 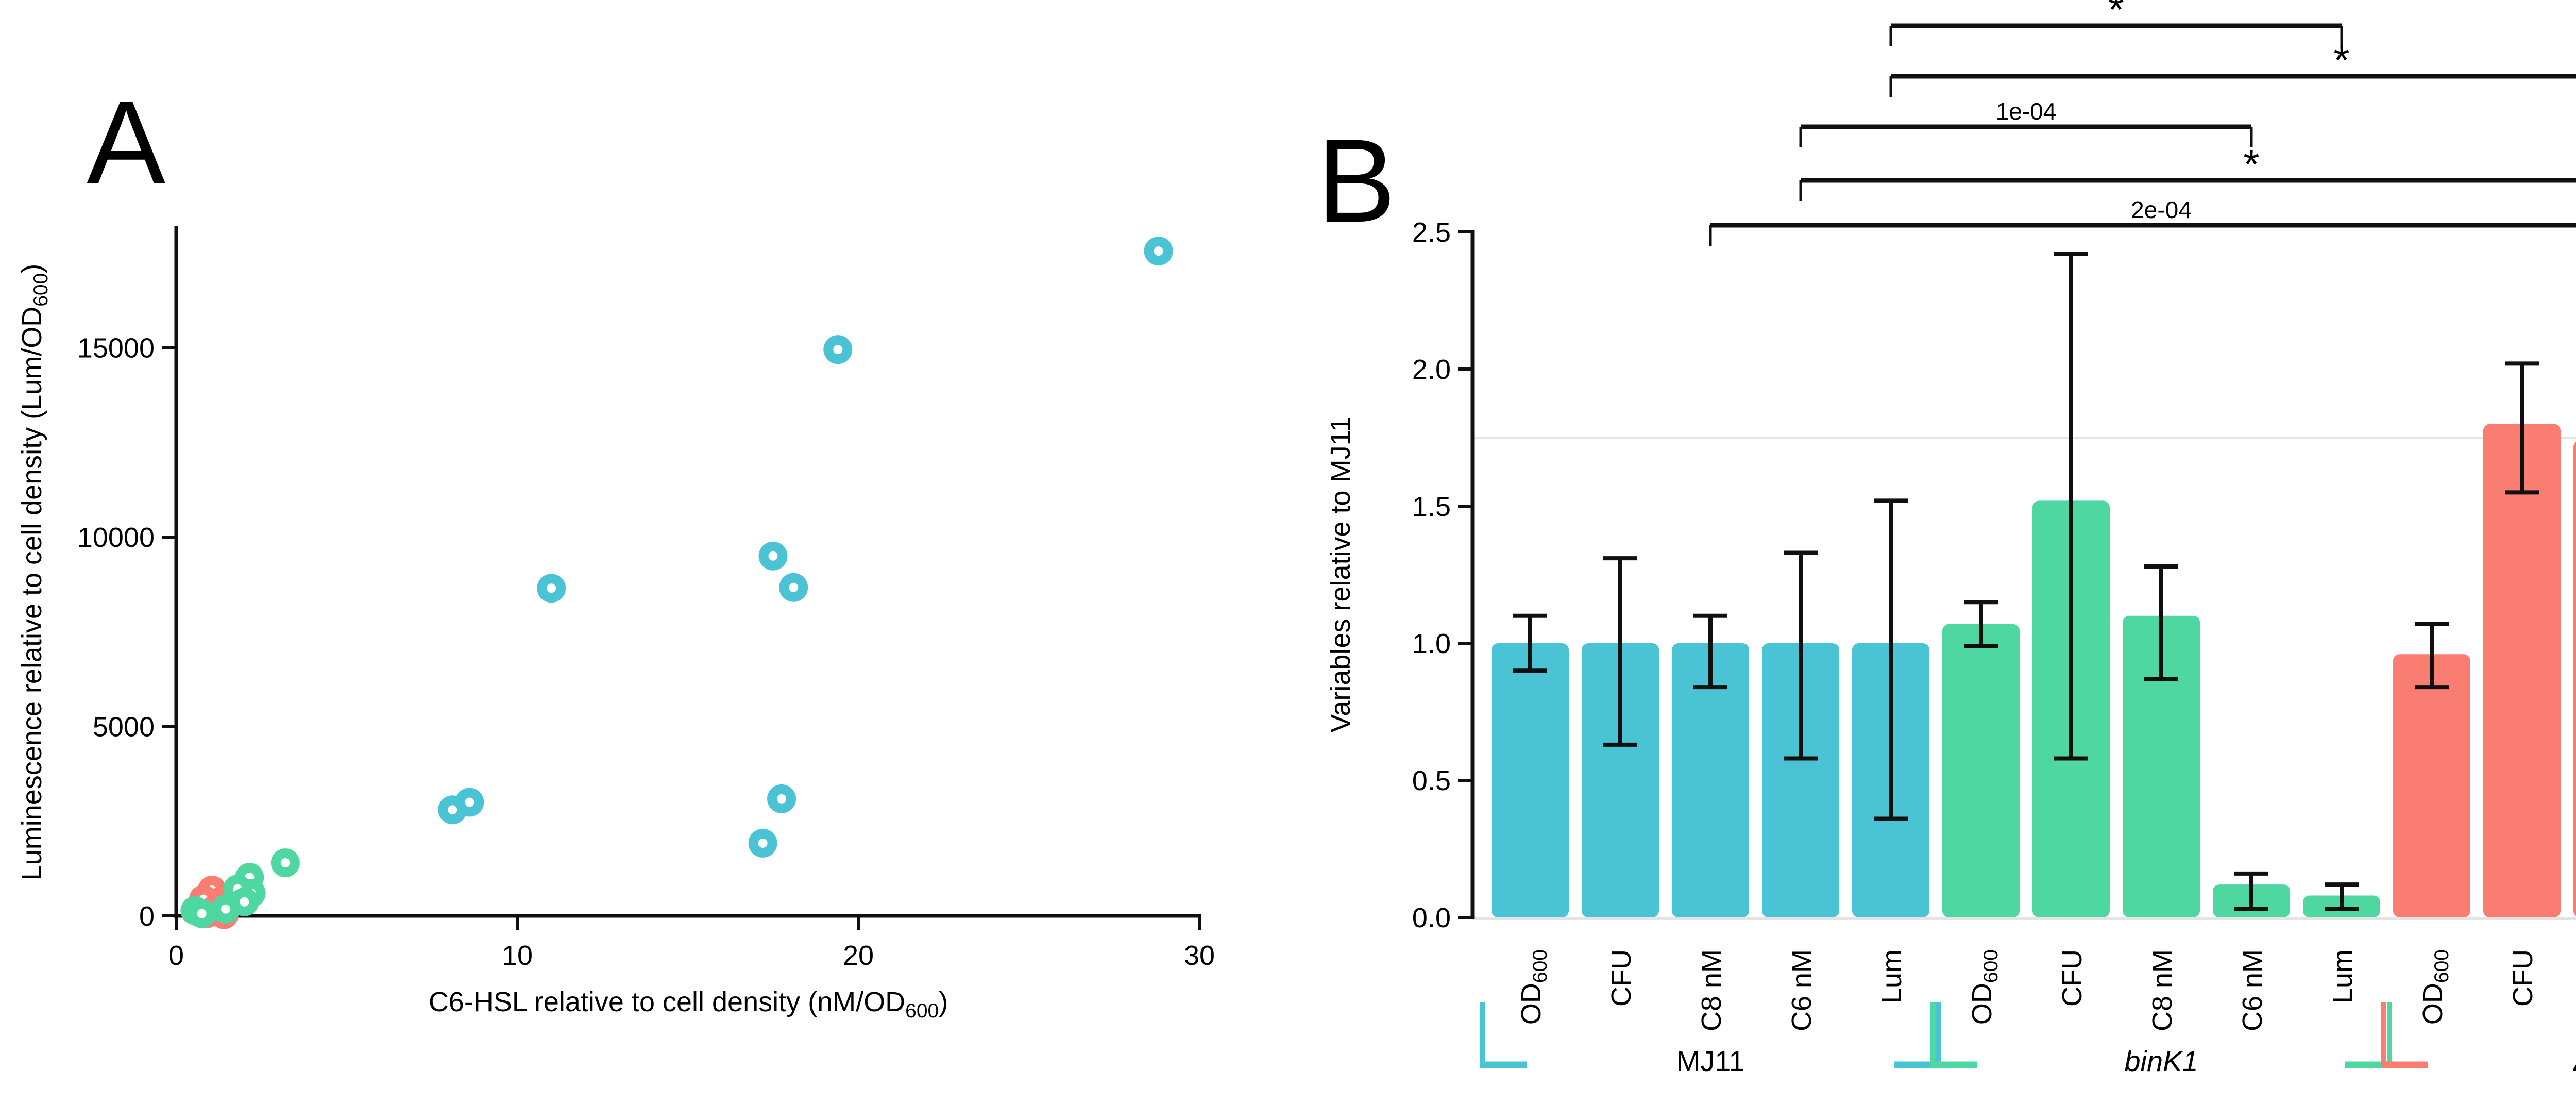 What do you see at coordinates (176, 955) in the screenshot?
I see `x-tick-label: 0` at bounding box center [176, 955].